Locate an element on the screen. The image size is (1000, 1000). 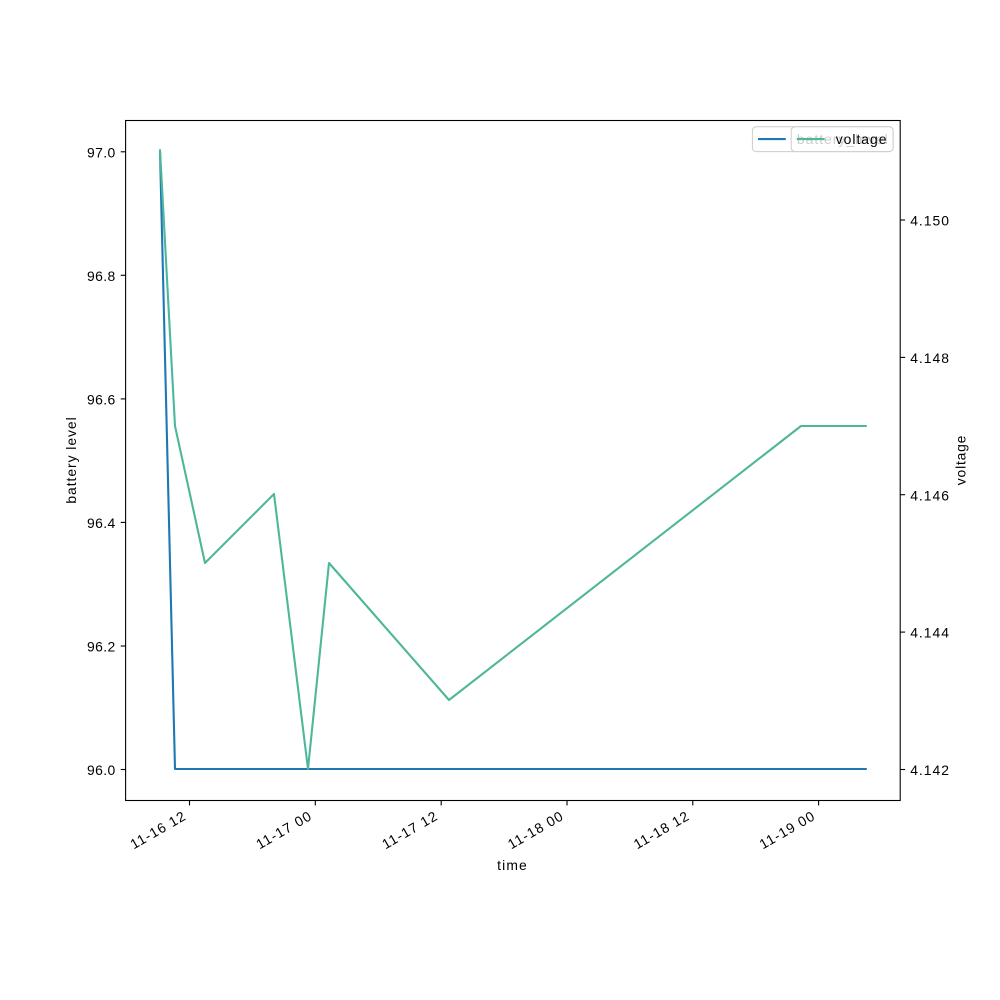
svg-text: 4.150 is located at coordinates (930, 221).